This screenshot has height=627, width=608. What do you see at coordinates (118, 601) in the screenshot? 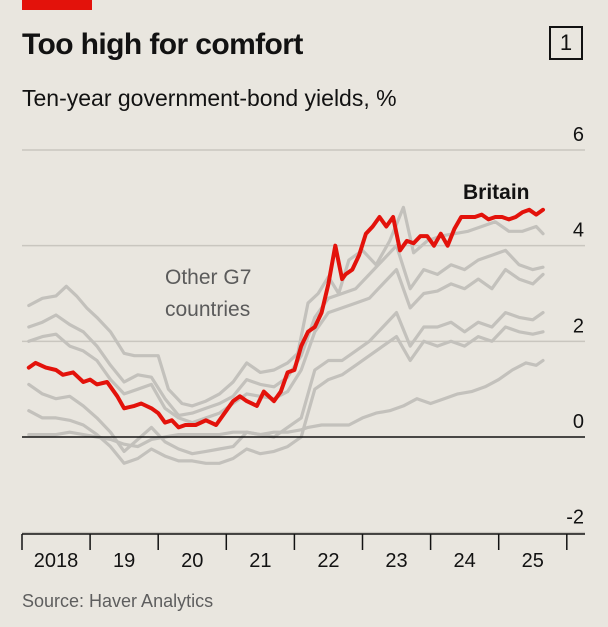
I see `source-note: Source: Haver Analytics` at bounding box center [118, 601].